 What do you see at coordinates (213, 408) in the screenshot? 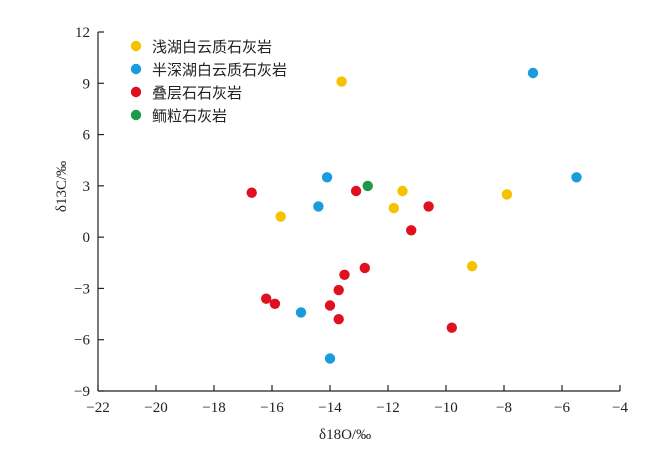
I see `x-tick-label: −18` at bounding box center [213, 408].